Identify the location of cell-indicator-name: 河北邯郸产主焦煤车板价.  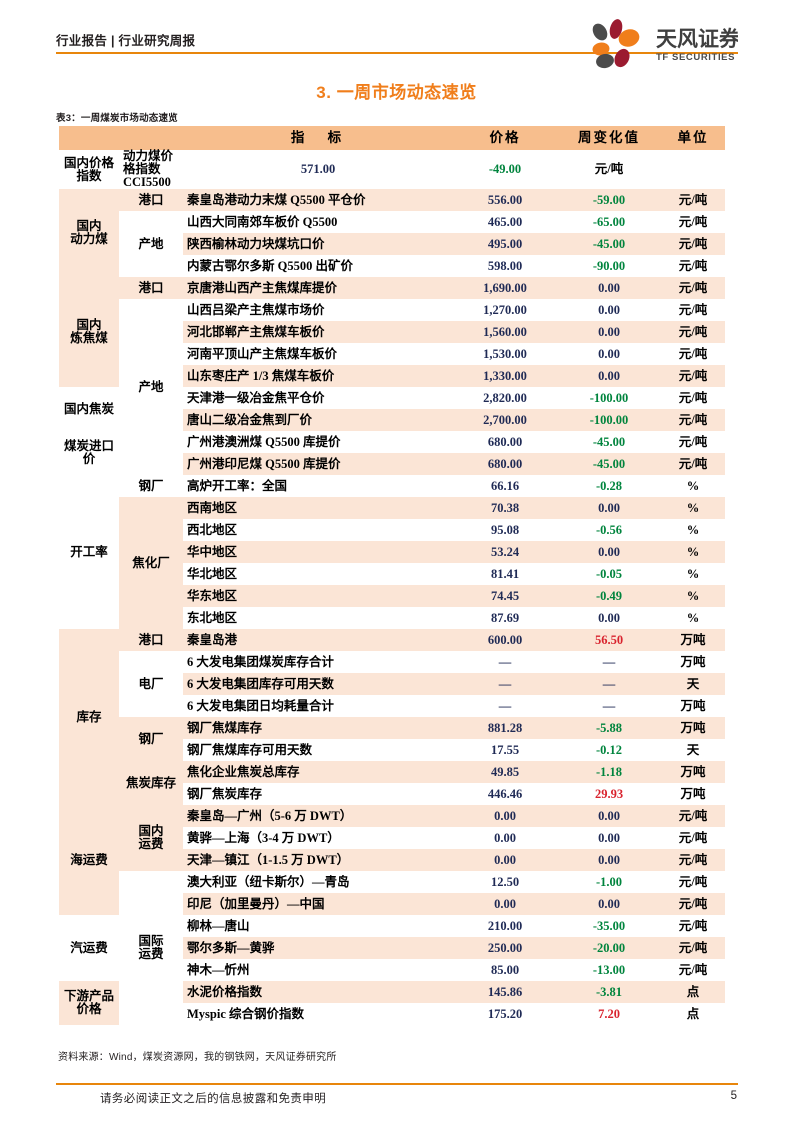
(318, 332).